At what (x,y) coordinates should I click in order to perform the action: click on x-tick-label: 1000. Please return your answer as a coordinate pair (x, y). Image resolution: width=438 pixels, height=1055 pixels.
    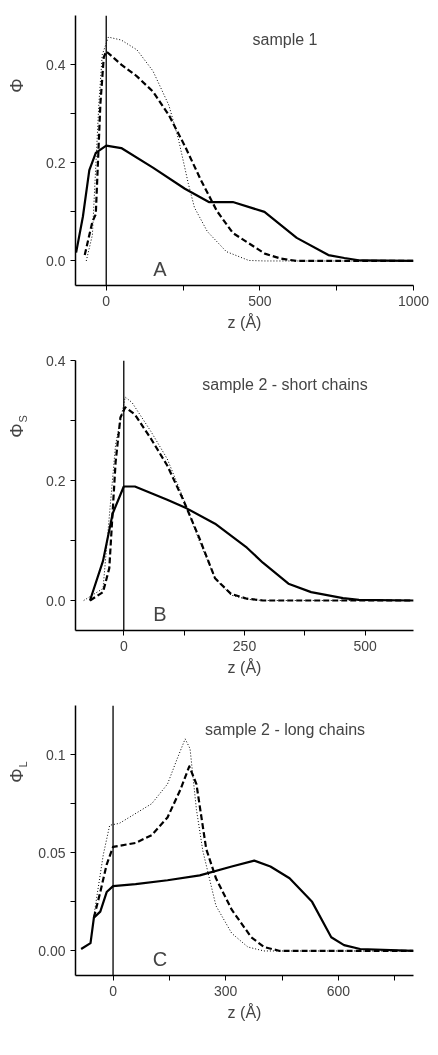
    Looking at the image, I should click on (413, 300).